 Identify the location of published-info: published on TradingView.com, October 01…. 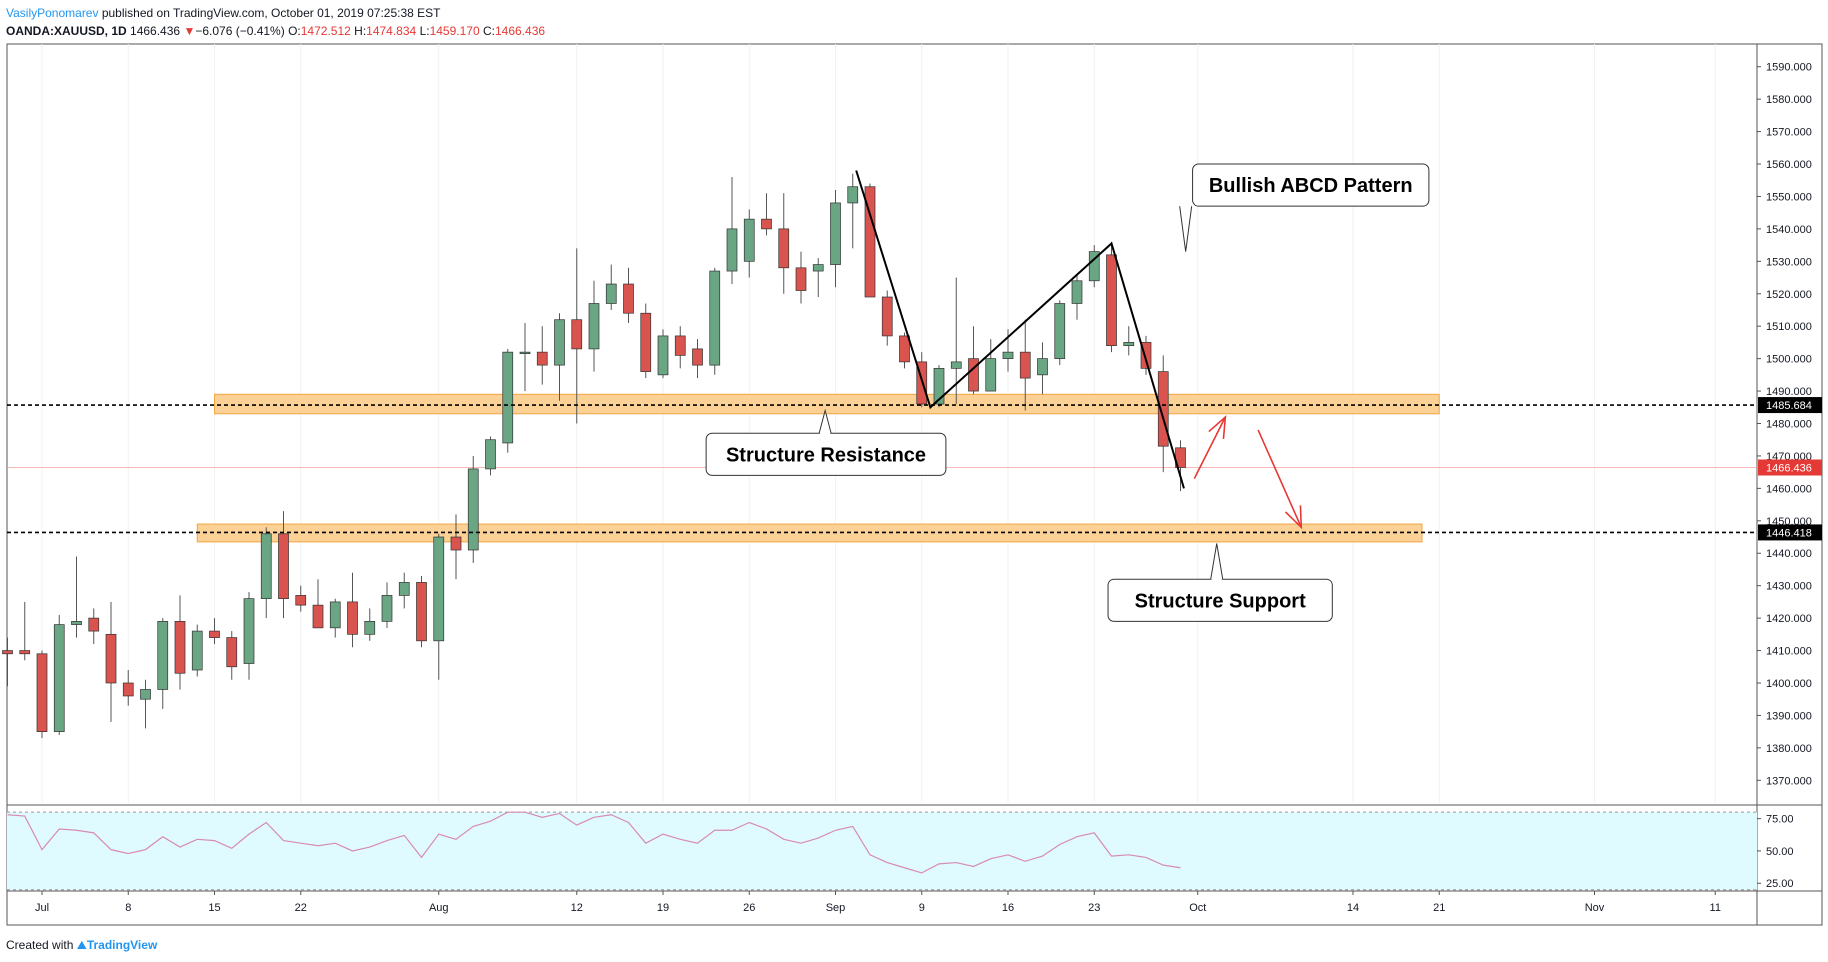
(271, 13).